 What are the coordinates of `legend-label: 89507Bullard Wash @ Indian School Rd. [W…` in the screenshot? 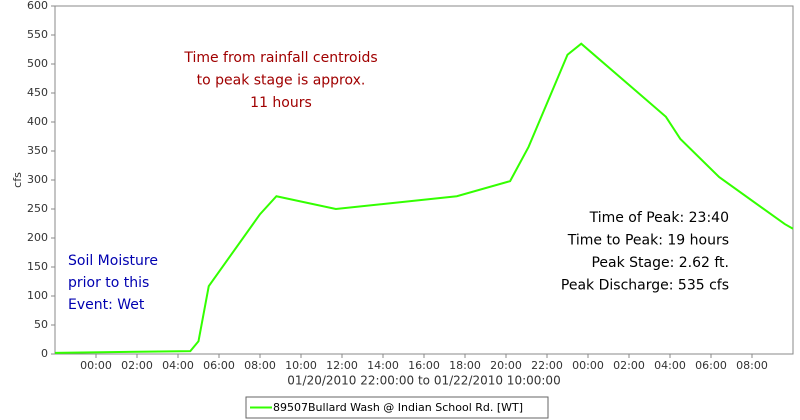 It's located at (398, 407).